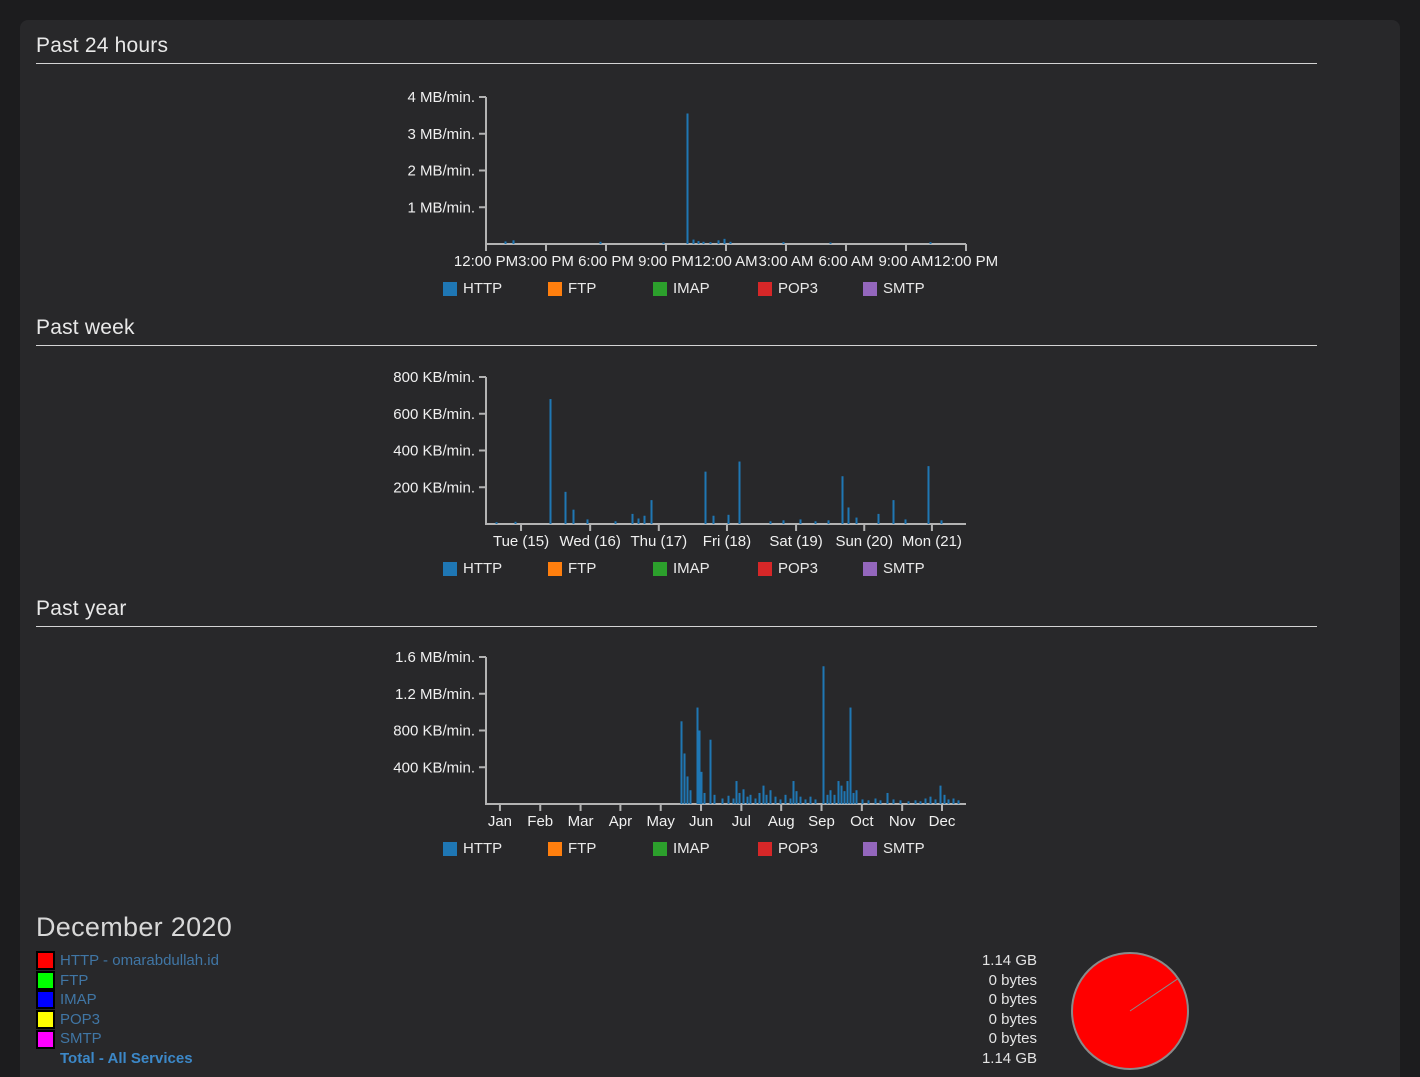  Describe the element at coordinates (74, 980) in the screenshot. I see `service-link-ftp: FTP` at that location.